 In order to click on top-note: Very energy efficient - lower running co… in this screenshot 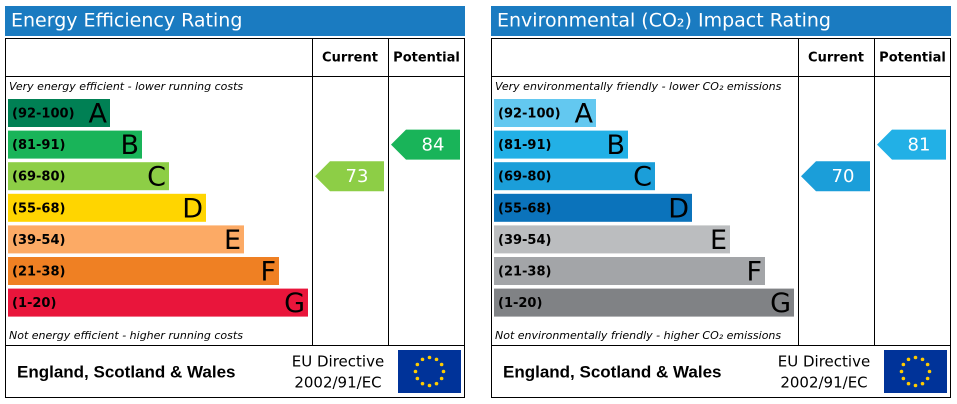, I will do `click(126, 86)`.